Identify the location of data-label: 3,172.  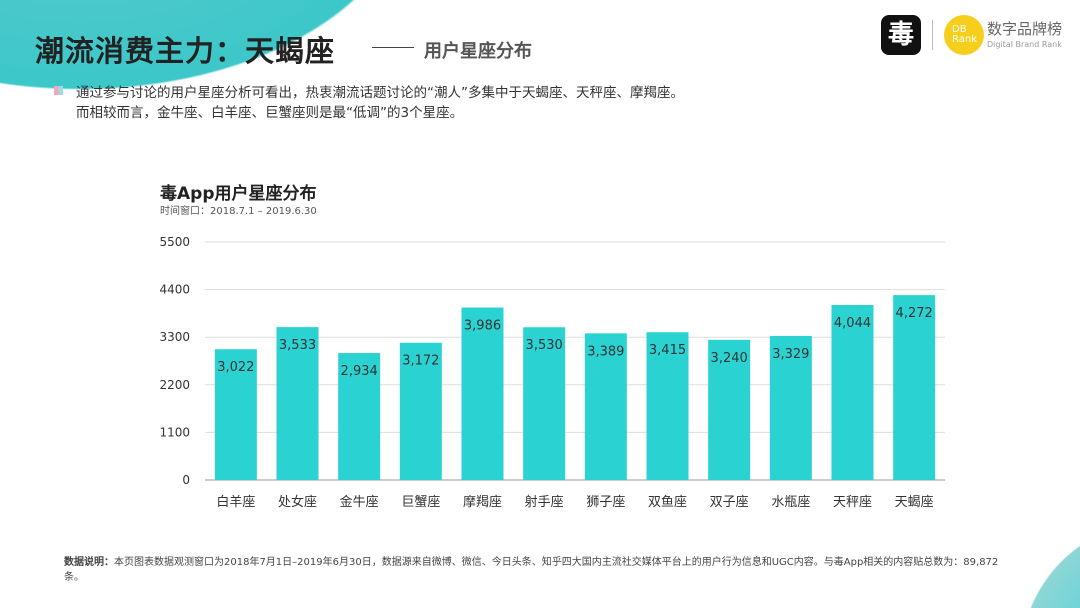
(420, 361).